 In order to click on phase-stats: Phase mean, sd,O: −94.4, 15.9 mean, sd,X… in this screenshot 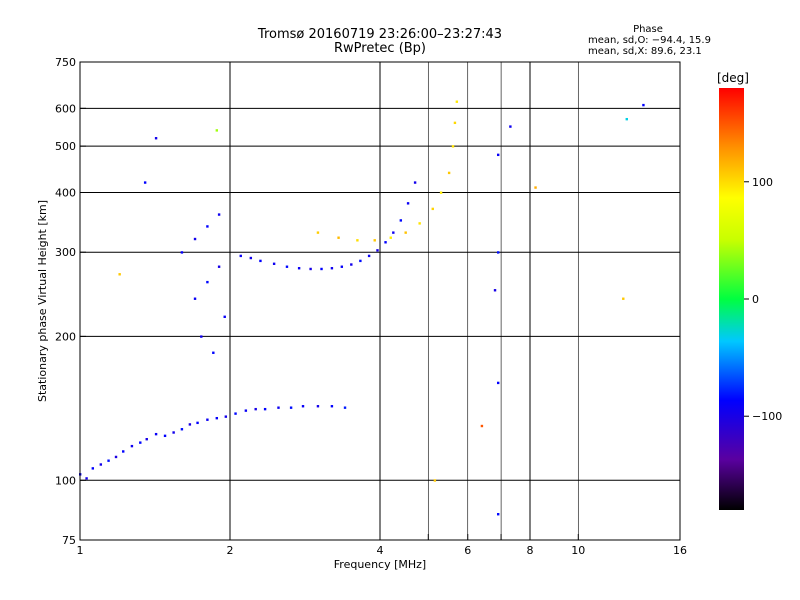, I will do `click(649, 40)`.